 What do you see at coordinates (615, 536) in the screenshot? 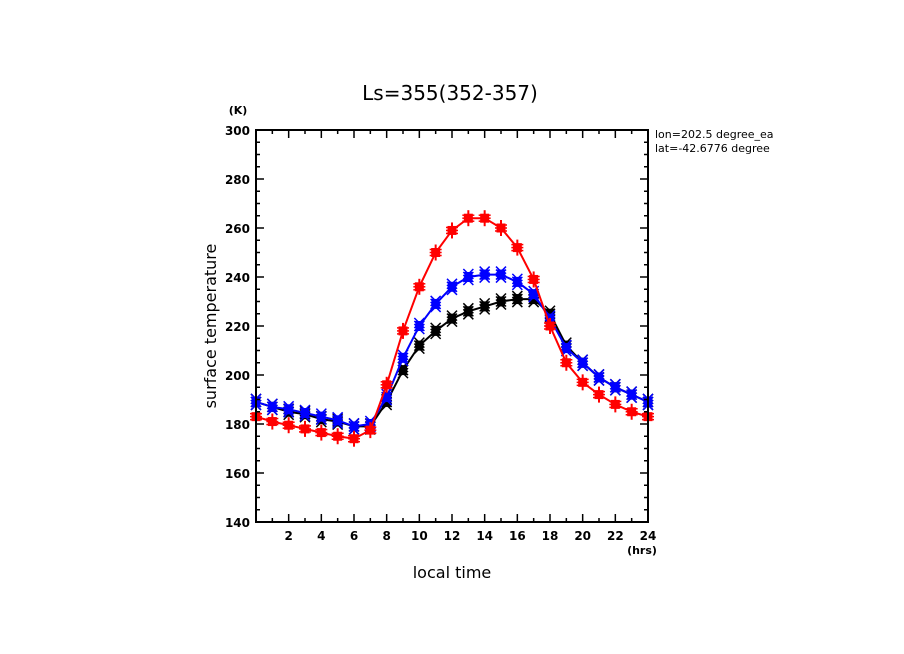
I see `x-tick-label: 22` at bounding box center [615, 536].